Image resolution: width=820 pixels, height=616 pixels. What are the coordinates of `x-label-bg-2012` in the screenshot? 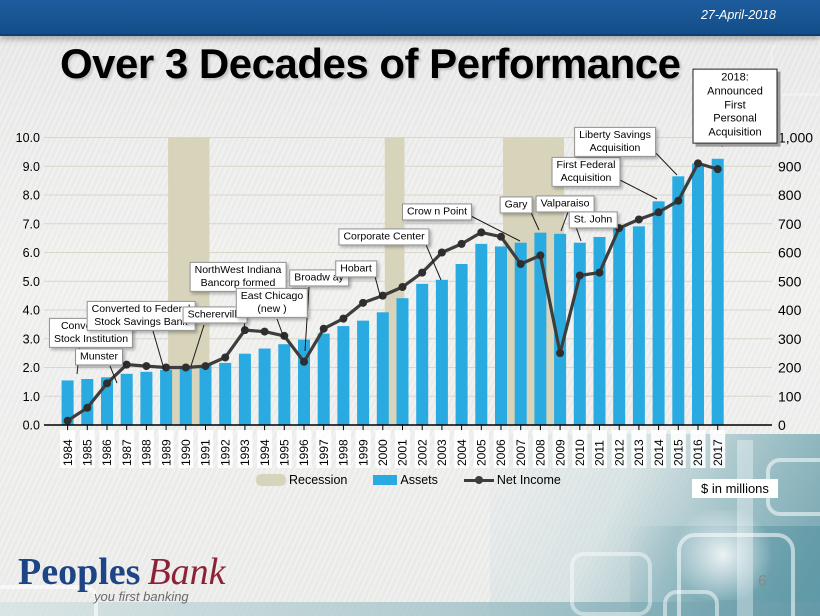 It's located at (619, 449).